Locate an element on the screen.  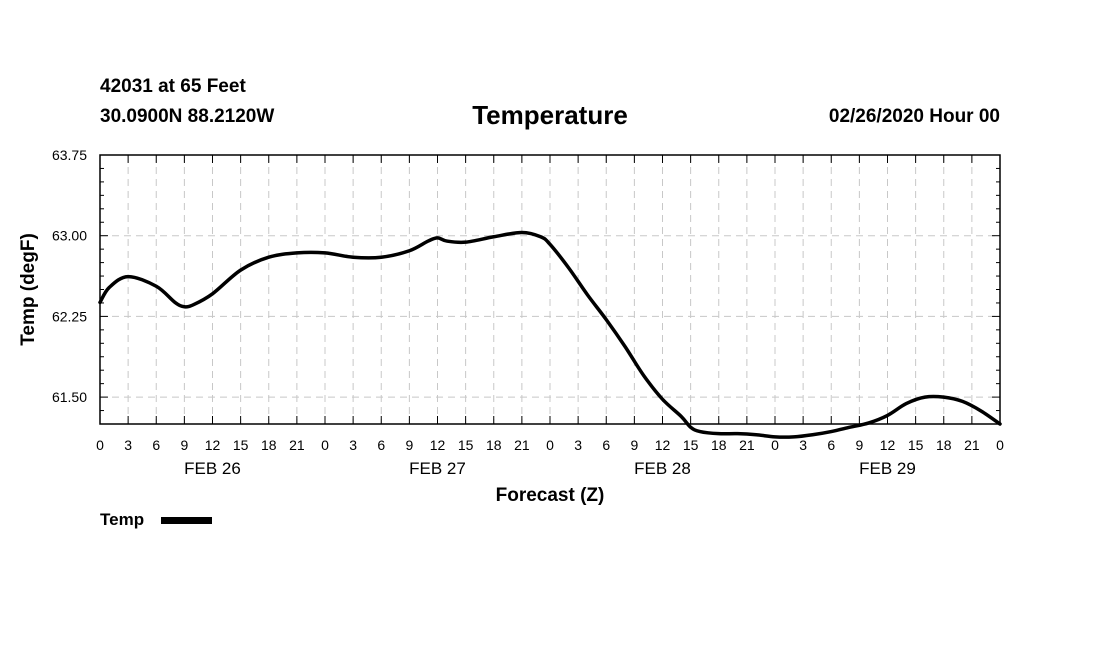
legend: Temp is located at coordinates (156, 519).